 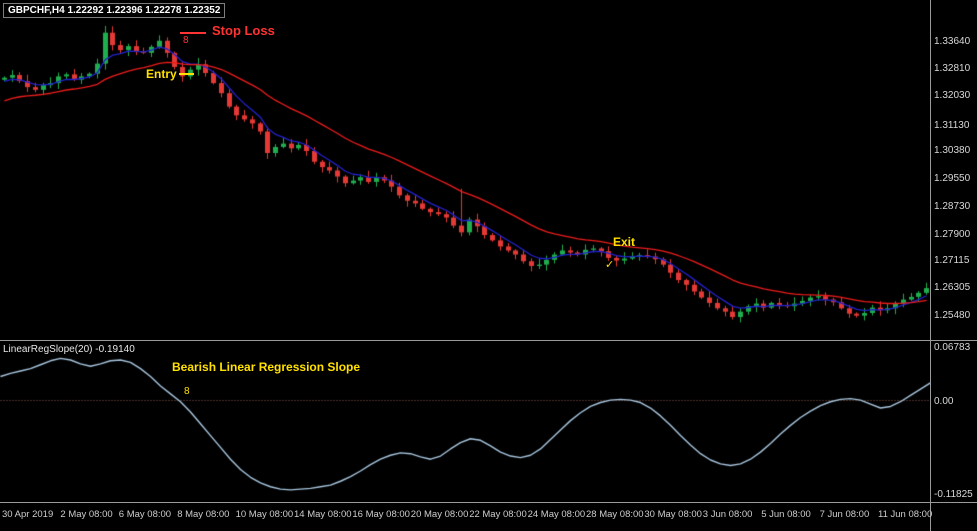 What do you see at coordinates (844, 514) in the screenshot?
I see `time-axis-label: 7 Jun 08:00` at bounding box center [844, 514].